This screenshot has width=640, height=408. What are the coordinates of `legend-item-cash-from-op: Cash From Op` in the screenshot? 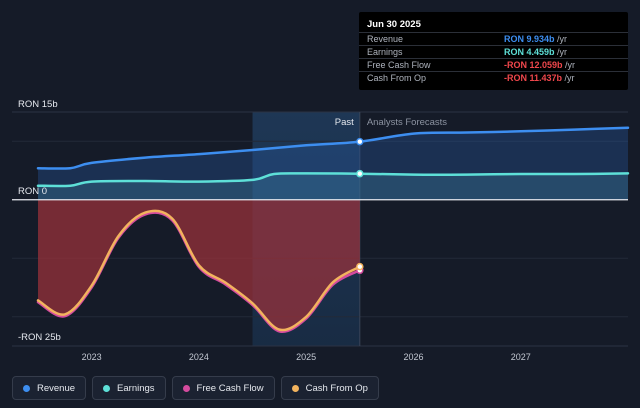 It's located at (329, 388).